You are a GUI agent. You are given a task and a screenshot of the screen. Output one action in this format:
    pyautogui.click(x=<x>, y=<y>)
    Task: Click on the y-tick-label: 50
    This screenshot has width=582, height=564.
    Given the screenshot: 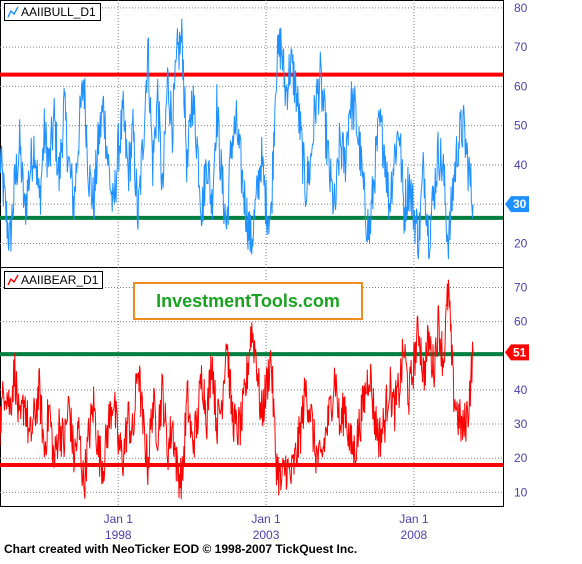 What is the action you would take?
    pyautogui.click(x=521, y=126)
    